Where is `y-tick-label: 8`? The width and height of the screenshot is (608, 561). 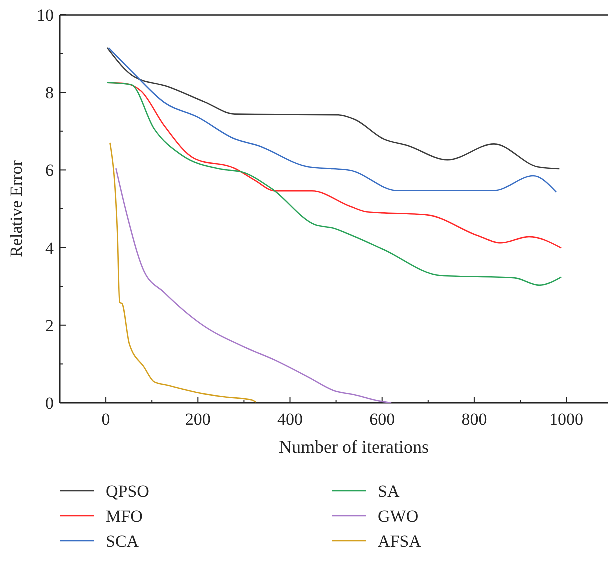 y-tick-label: 8 is located at coordinates (50, 93).